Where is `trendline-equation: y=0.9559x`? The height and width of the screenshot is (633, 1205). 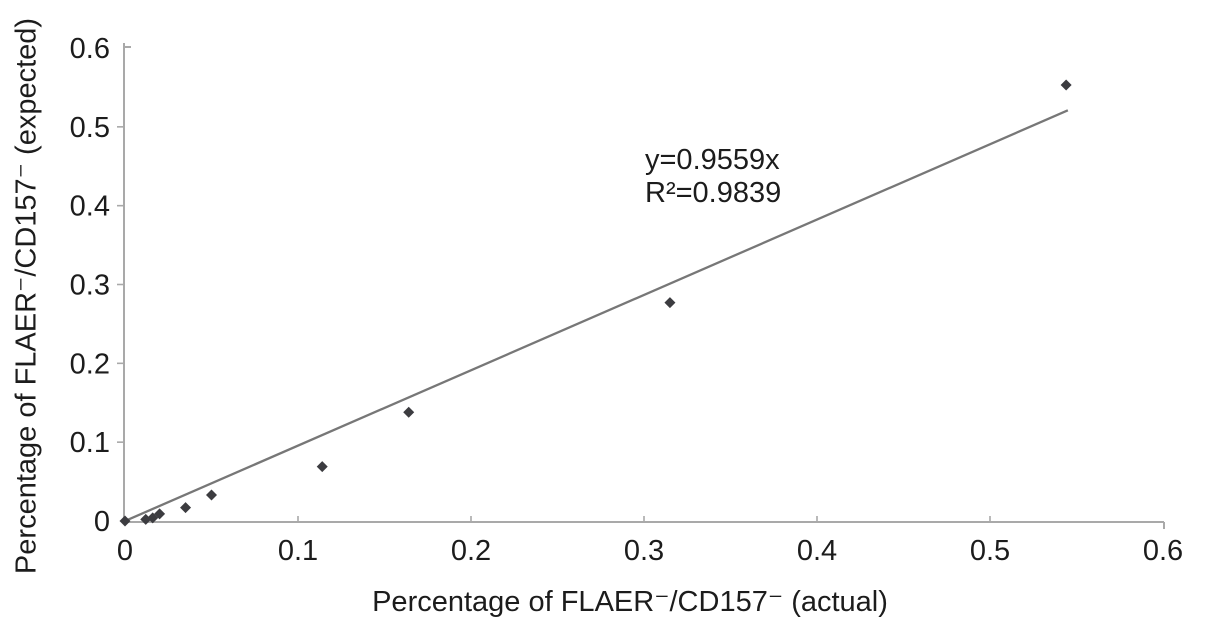 trendline-equation: y=0.9559x is located at coordinates (712, 160).